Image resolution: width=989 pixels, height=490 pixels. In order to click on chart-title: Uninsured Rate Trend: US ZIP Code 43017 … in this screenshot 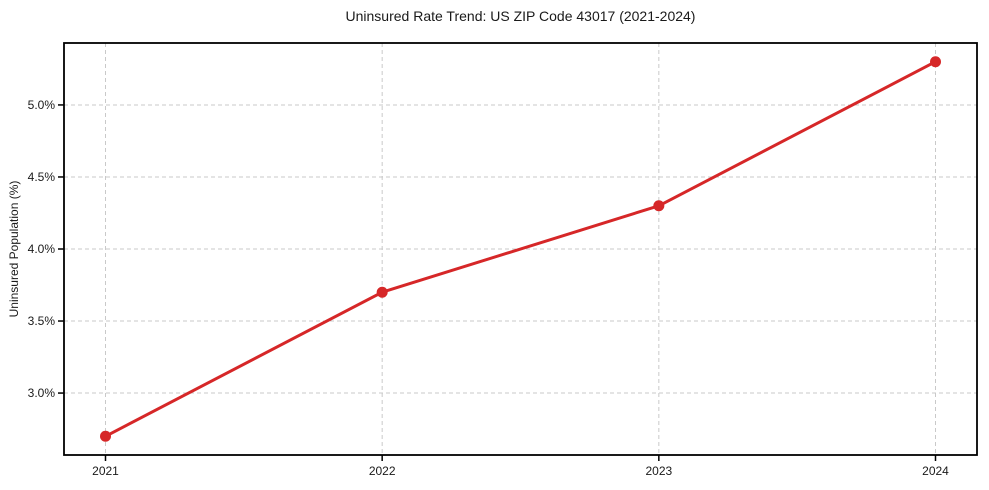, I will do `click(520, 16)`.